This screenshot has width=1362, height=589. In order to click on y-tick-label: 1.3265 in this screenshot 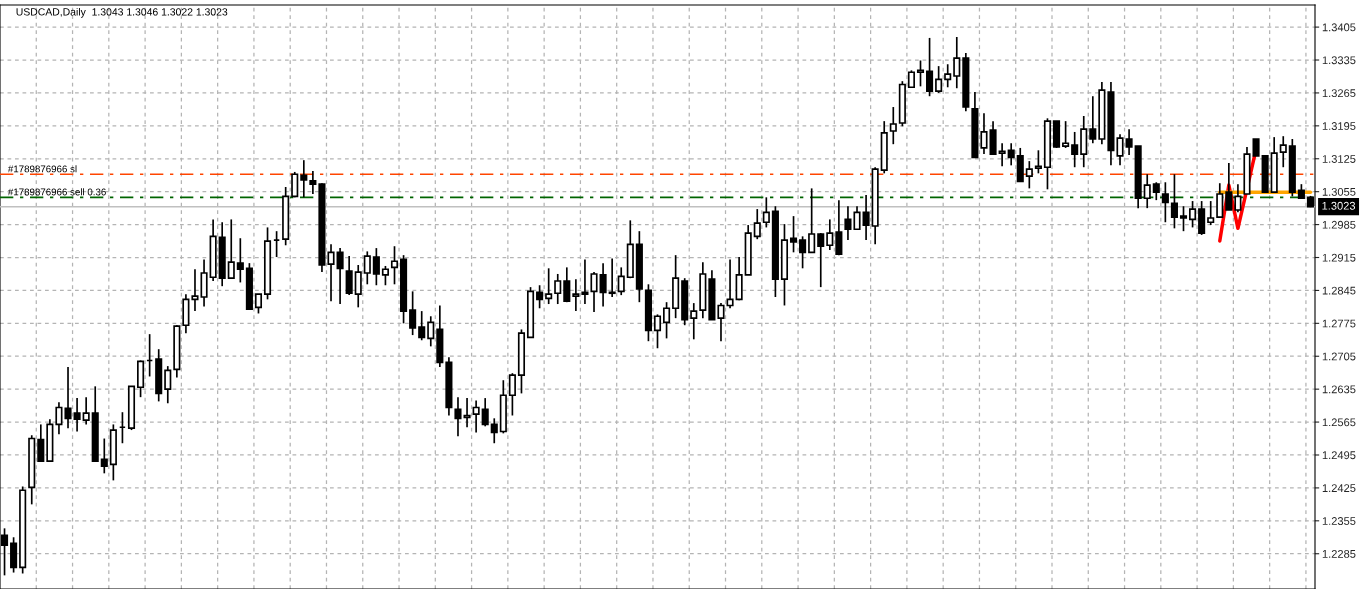, I will do `click(1339, 93)`.